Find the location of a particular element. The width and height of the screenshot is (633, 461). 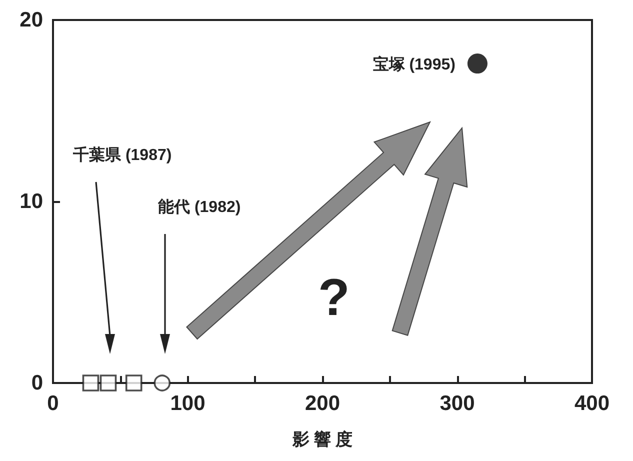

x-tick-label: 0 is located at coordinates (53, 403).